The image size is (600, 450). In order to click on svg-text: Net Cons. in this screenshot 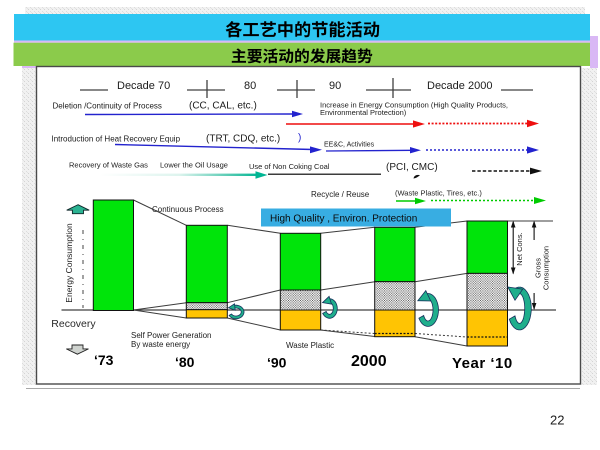, I will do `click(519, 248)`.